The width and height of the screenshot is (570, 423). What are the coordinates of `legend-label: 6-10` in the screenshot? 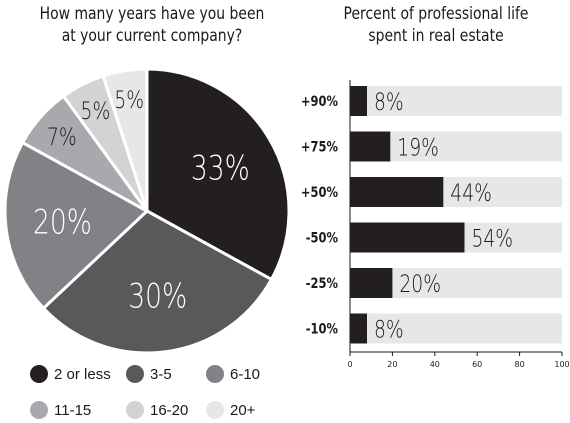 It's located at (245, 374).